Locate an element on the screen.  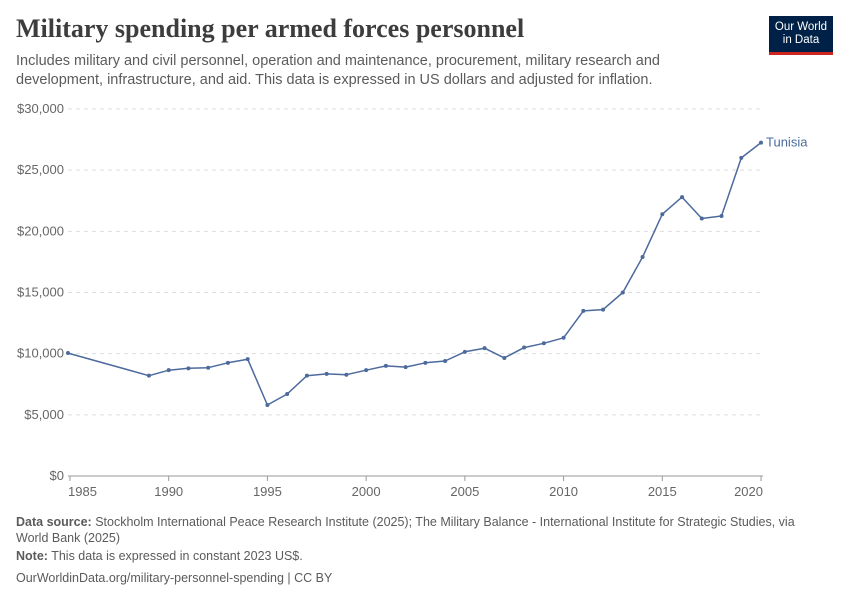
x-tick-label: 1995 is located at coordinates (267, 491).